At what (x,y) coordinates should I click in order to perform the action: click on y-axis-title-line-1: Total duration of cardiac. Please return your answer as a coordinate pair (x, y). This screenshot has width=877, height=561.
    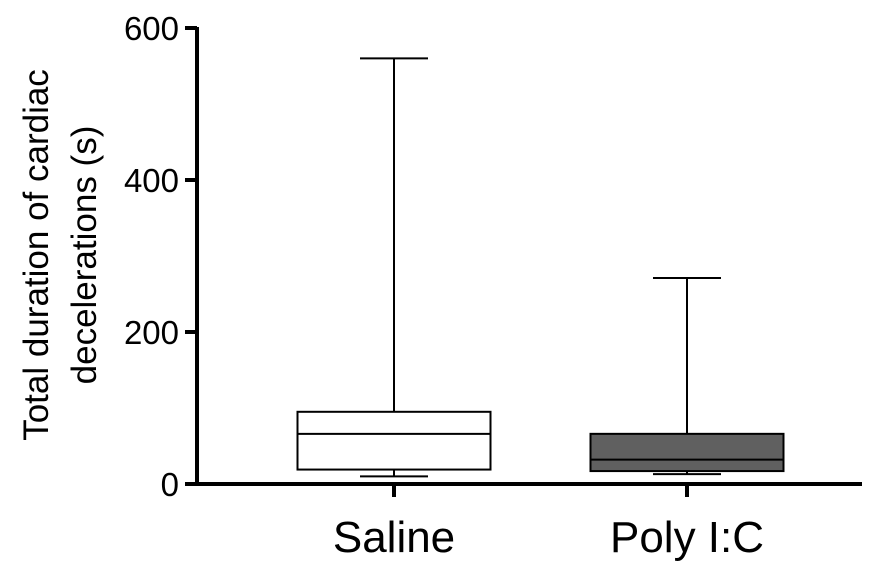
    Looking at the image, I should click on (36, 255).